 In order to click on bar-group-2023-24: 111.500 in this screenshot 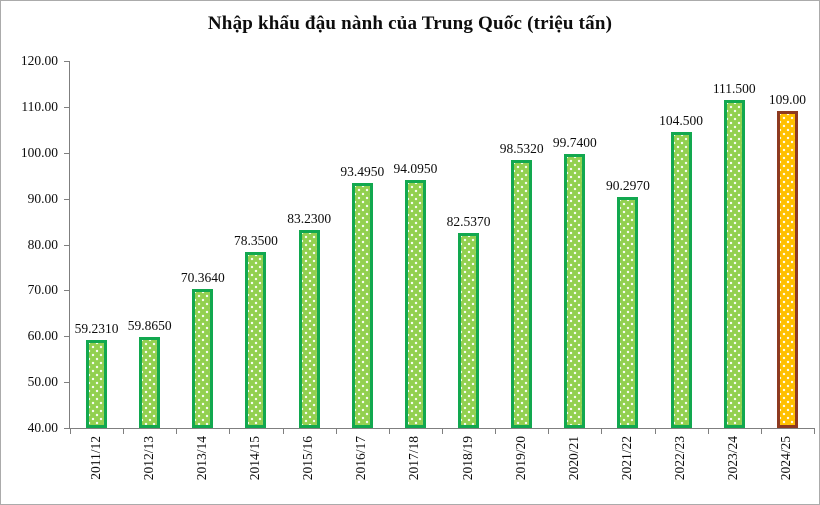, I will do `click(734, 244)`.